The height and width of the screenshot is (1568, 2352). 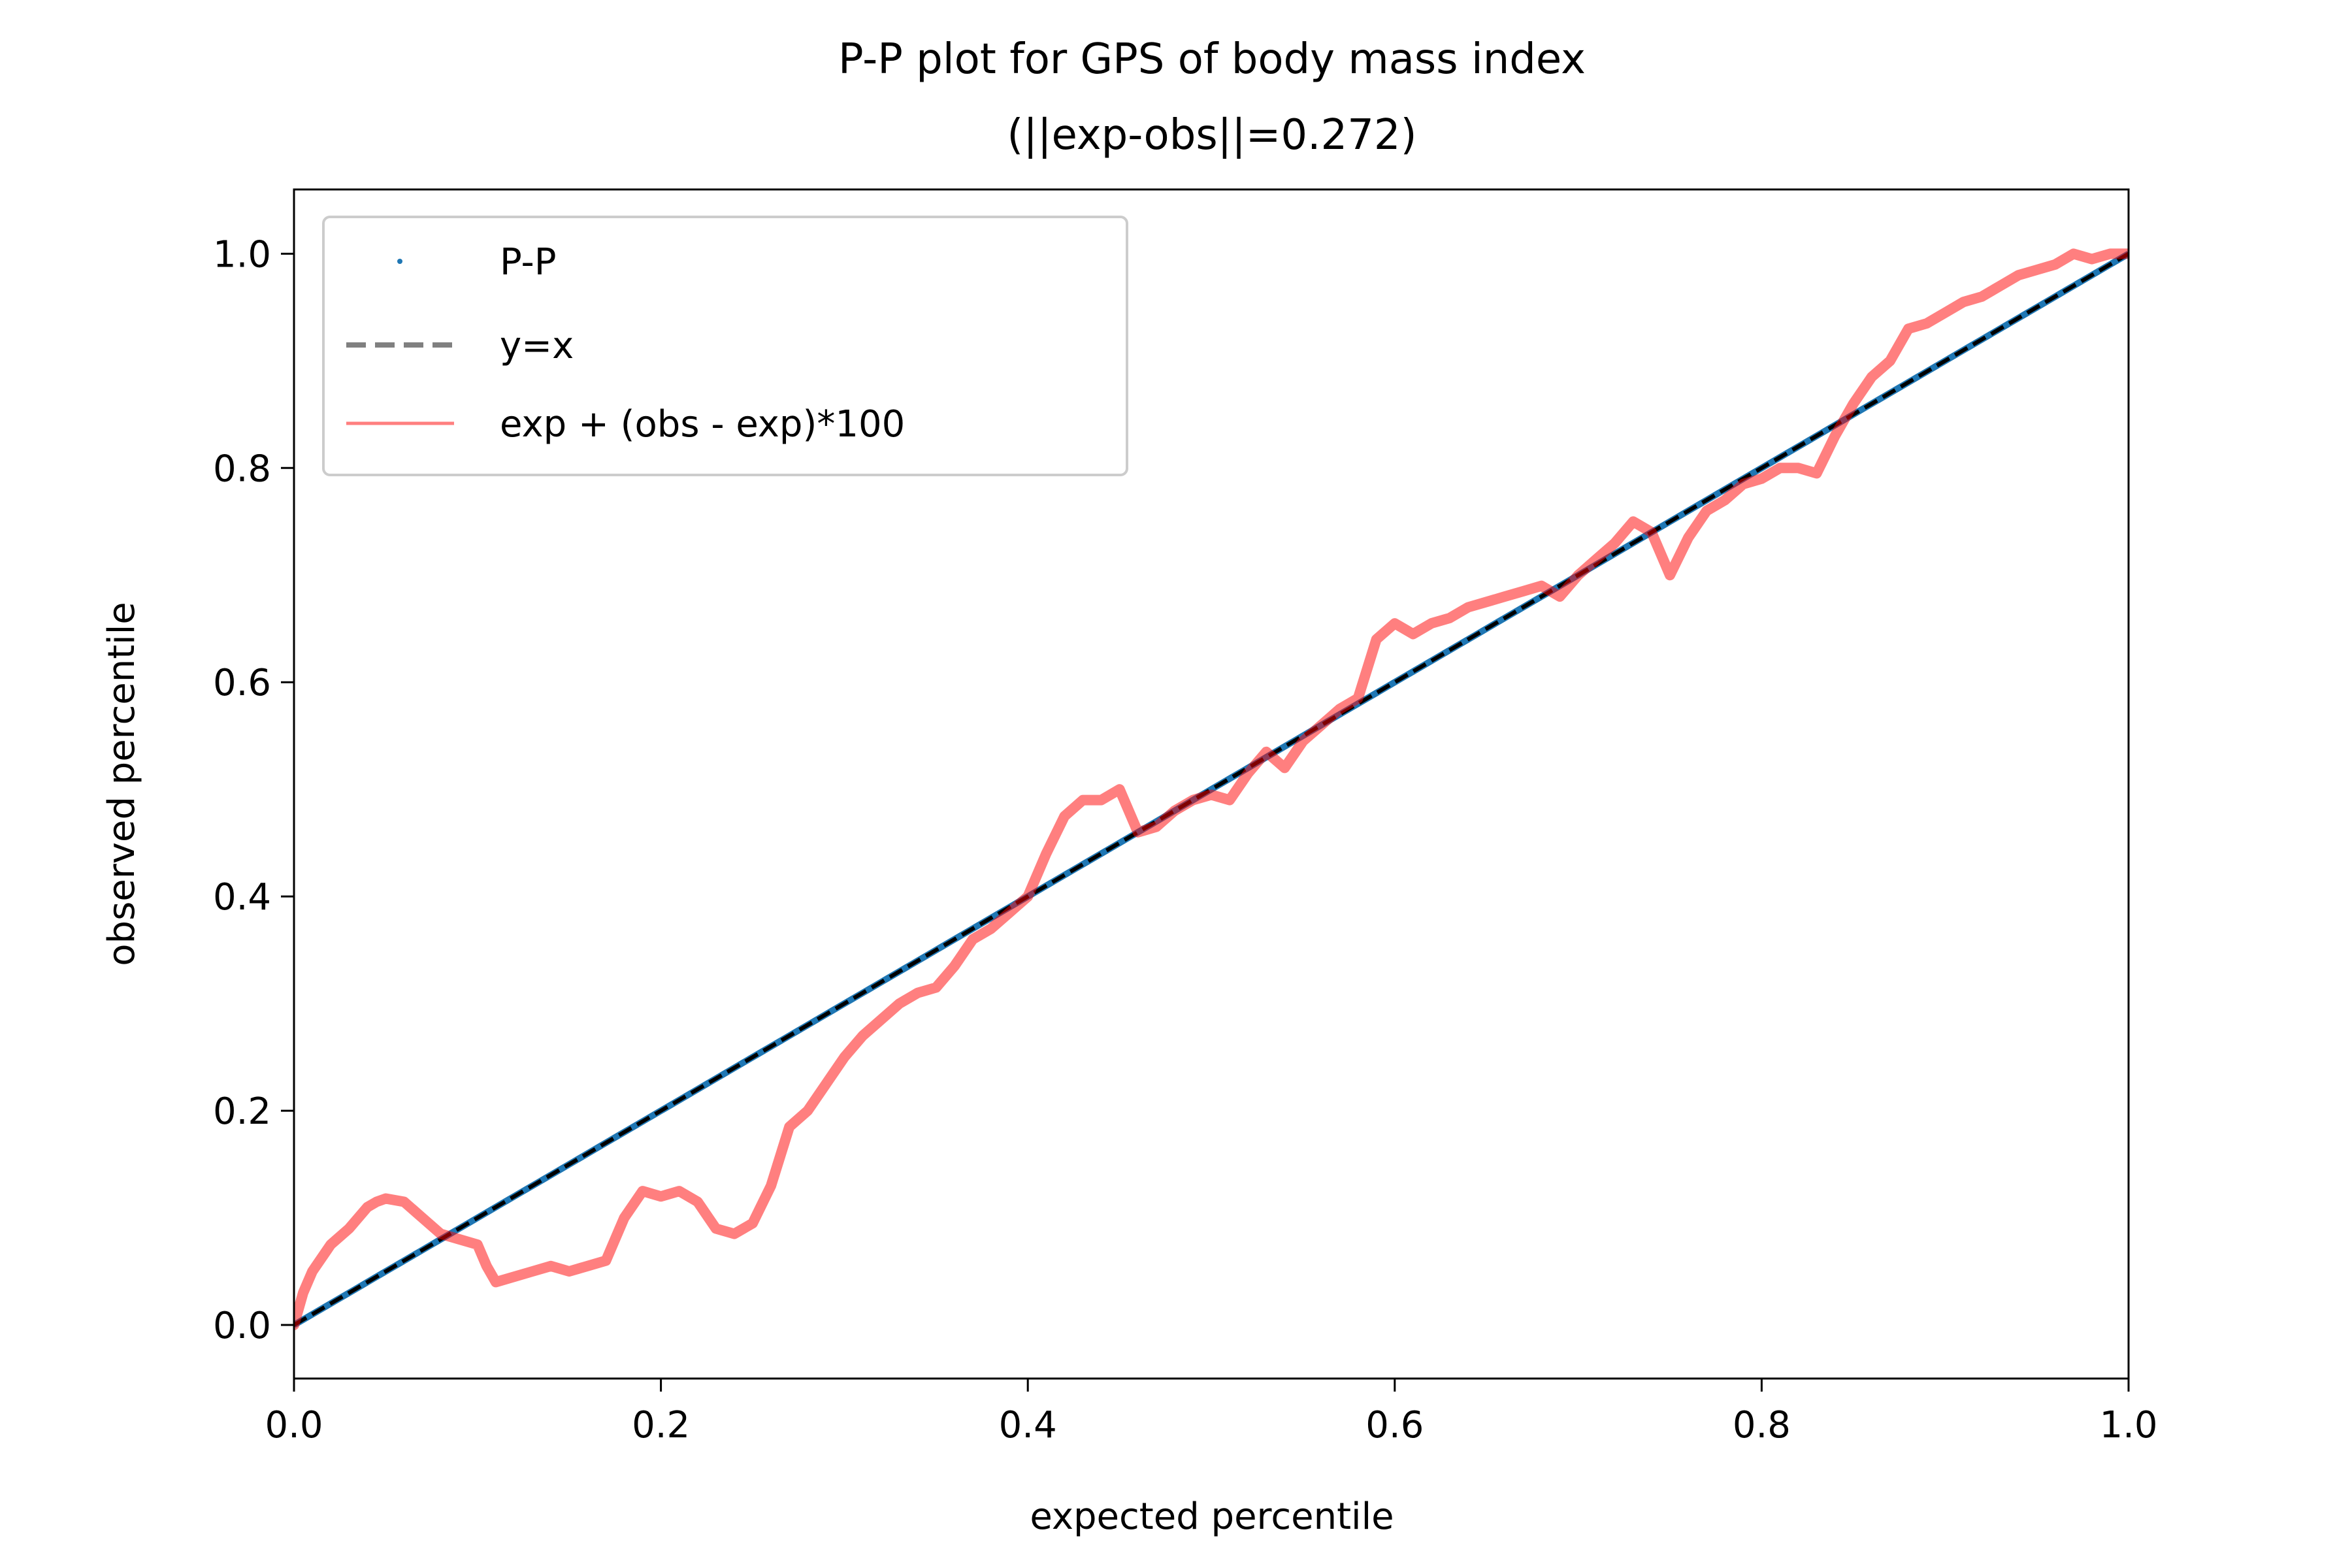 I want to click on legend-label-pp: P-P, so click(x=528, y=262).